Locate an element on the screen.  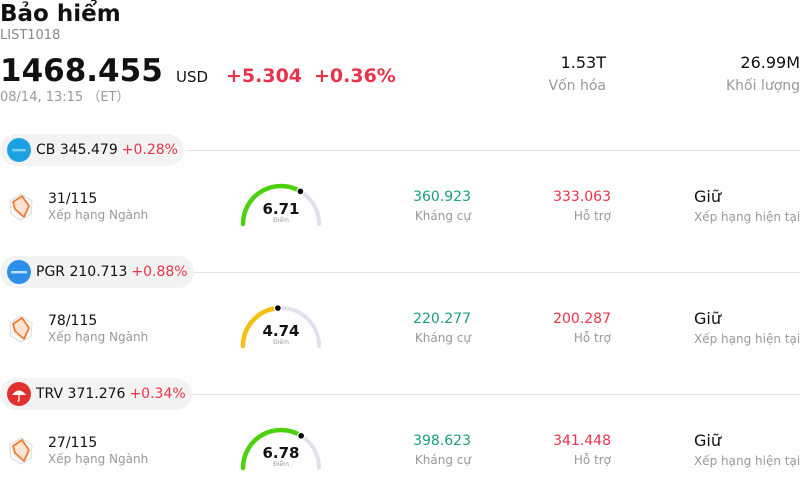
index-price: 1468.455 is located at coordinates (81, 71).